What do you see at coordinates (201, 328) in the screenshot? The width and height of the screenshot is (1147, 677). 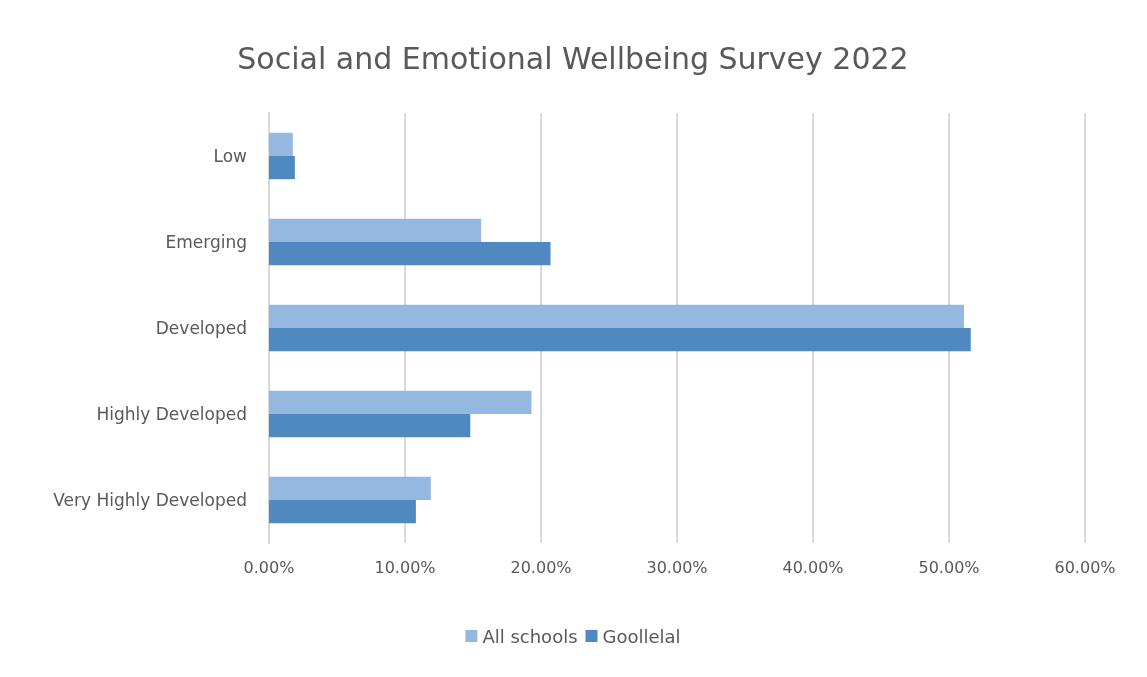 I see `y-tick-label: Developed` at bounding box center [201, 328].